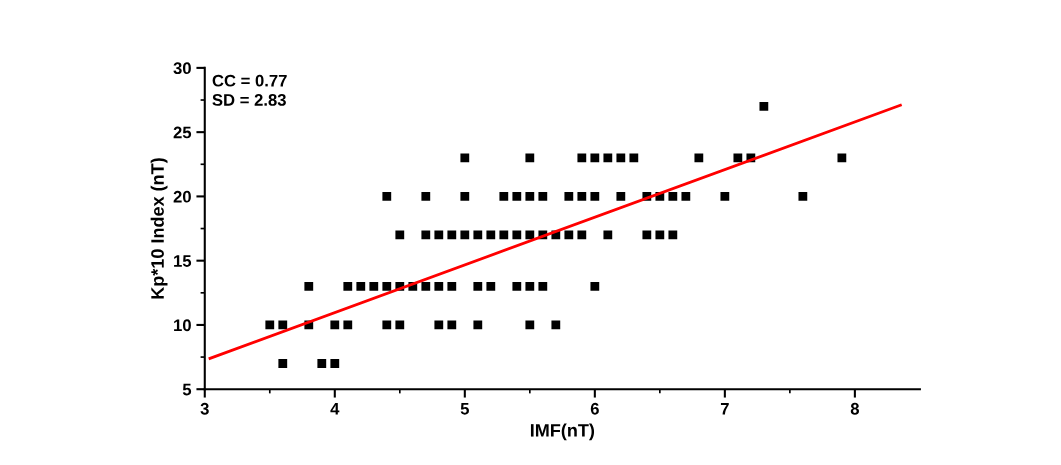 This screenshot has height=465, width=1061. What do you see at coordinates (562, 432) in the screenshot?
I see `x-axis-title: IMF(nT)` at bounding box center [562, 432].